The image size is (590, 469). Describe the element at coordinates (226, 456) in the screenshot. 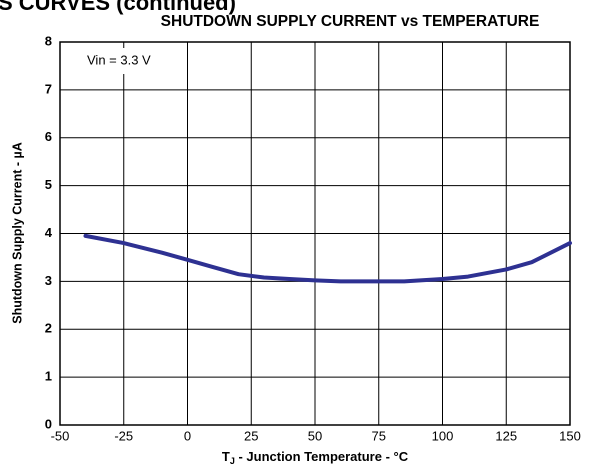

I see `x-label-main: T` at that location.